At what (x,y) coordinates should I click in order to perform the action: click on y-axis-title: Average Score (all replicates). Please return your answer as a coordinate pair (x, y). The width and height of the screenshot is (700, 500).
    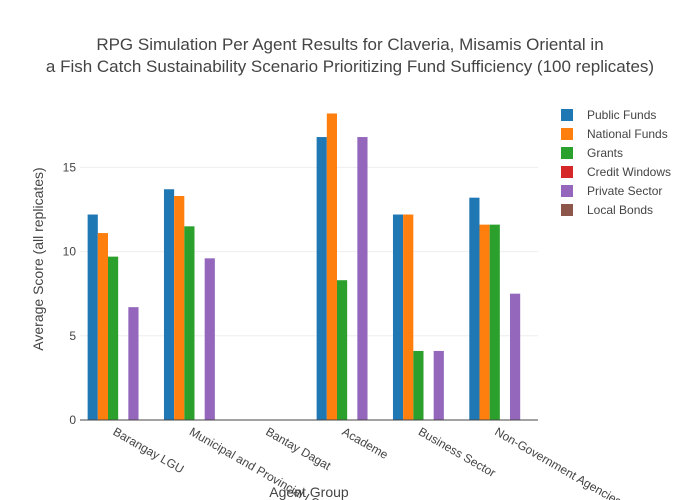
    Looking at the image, I should click on (38, 258).